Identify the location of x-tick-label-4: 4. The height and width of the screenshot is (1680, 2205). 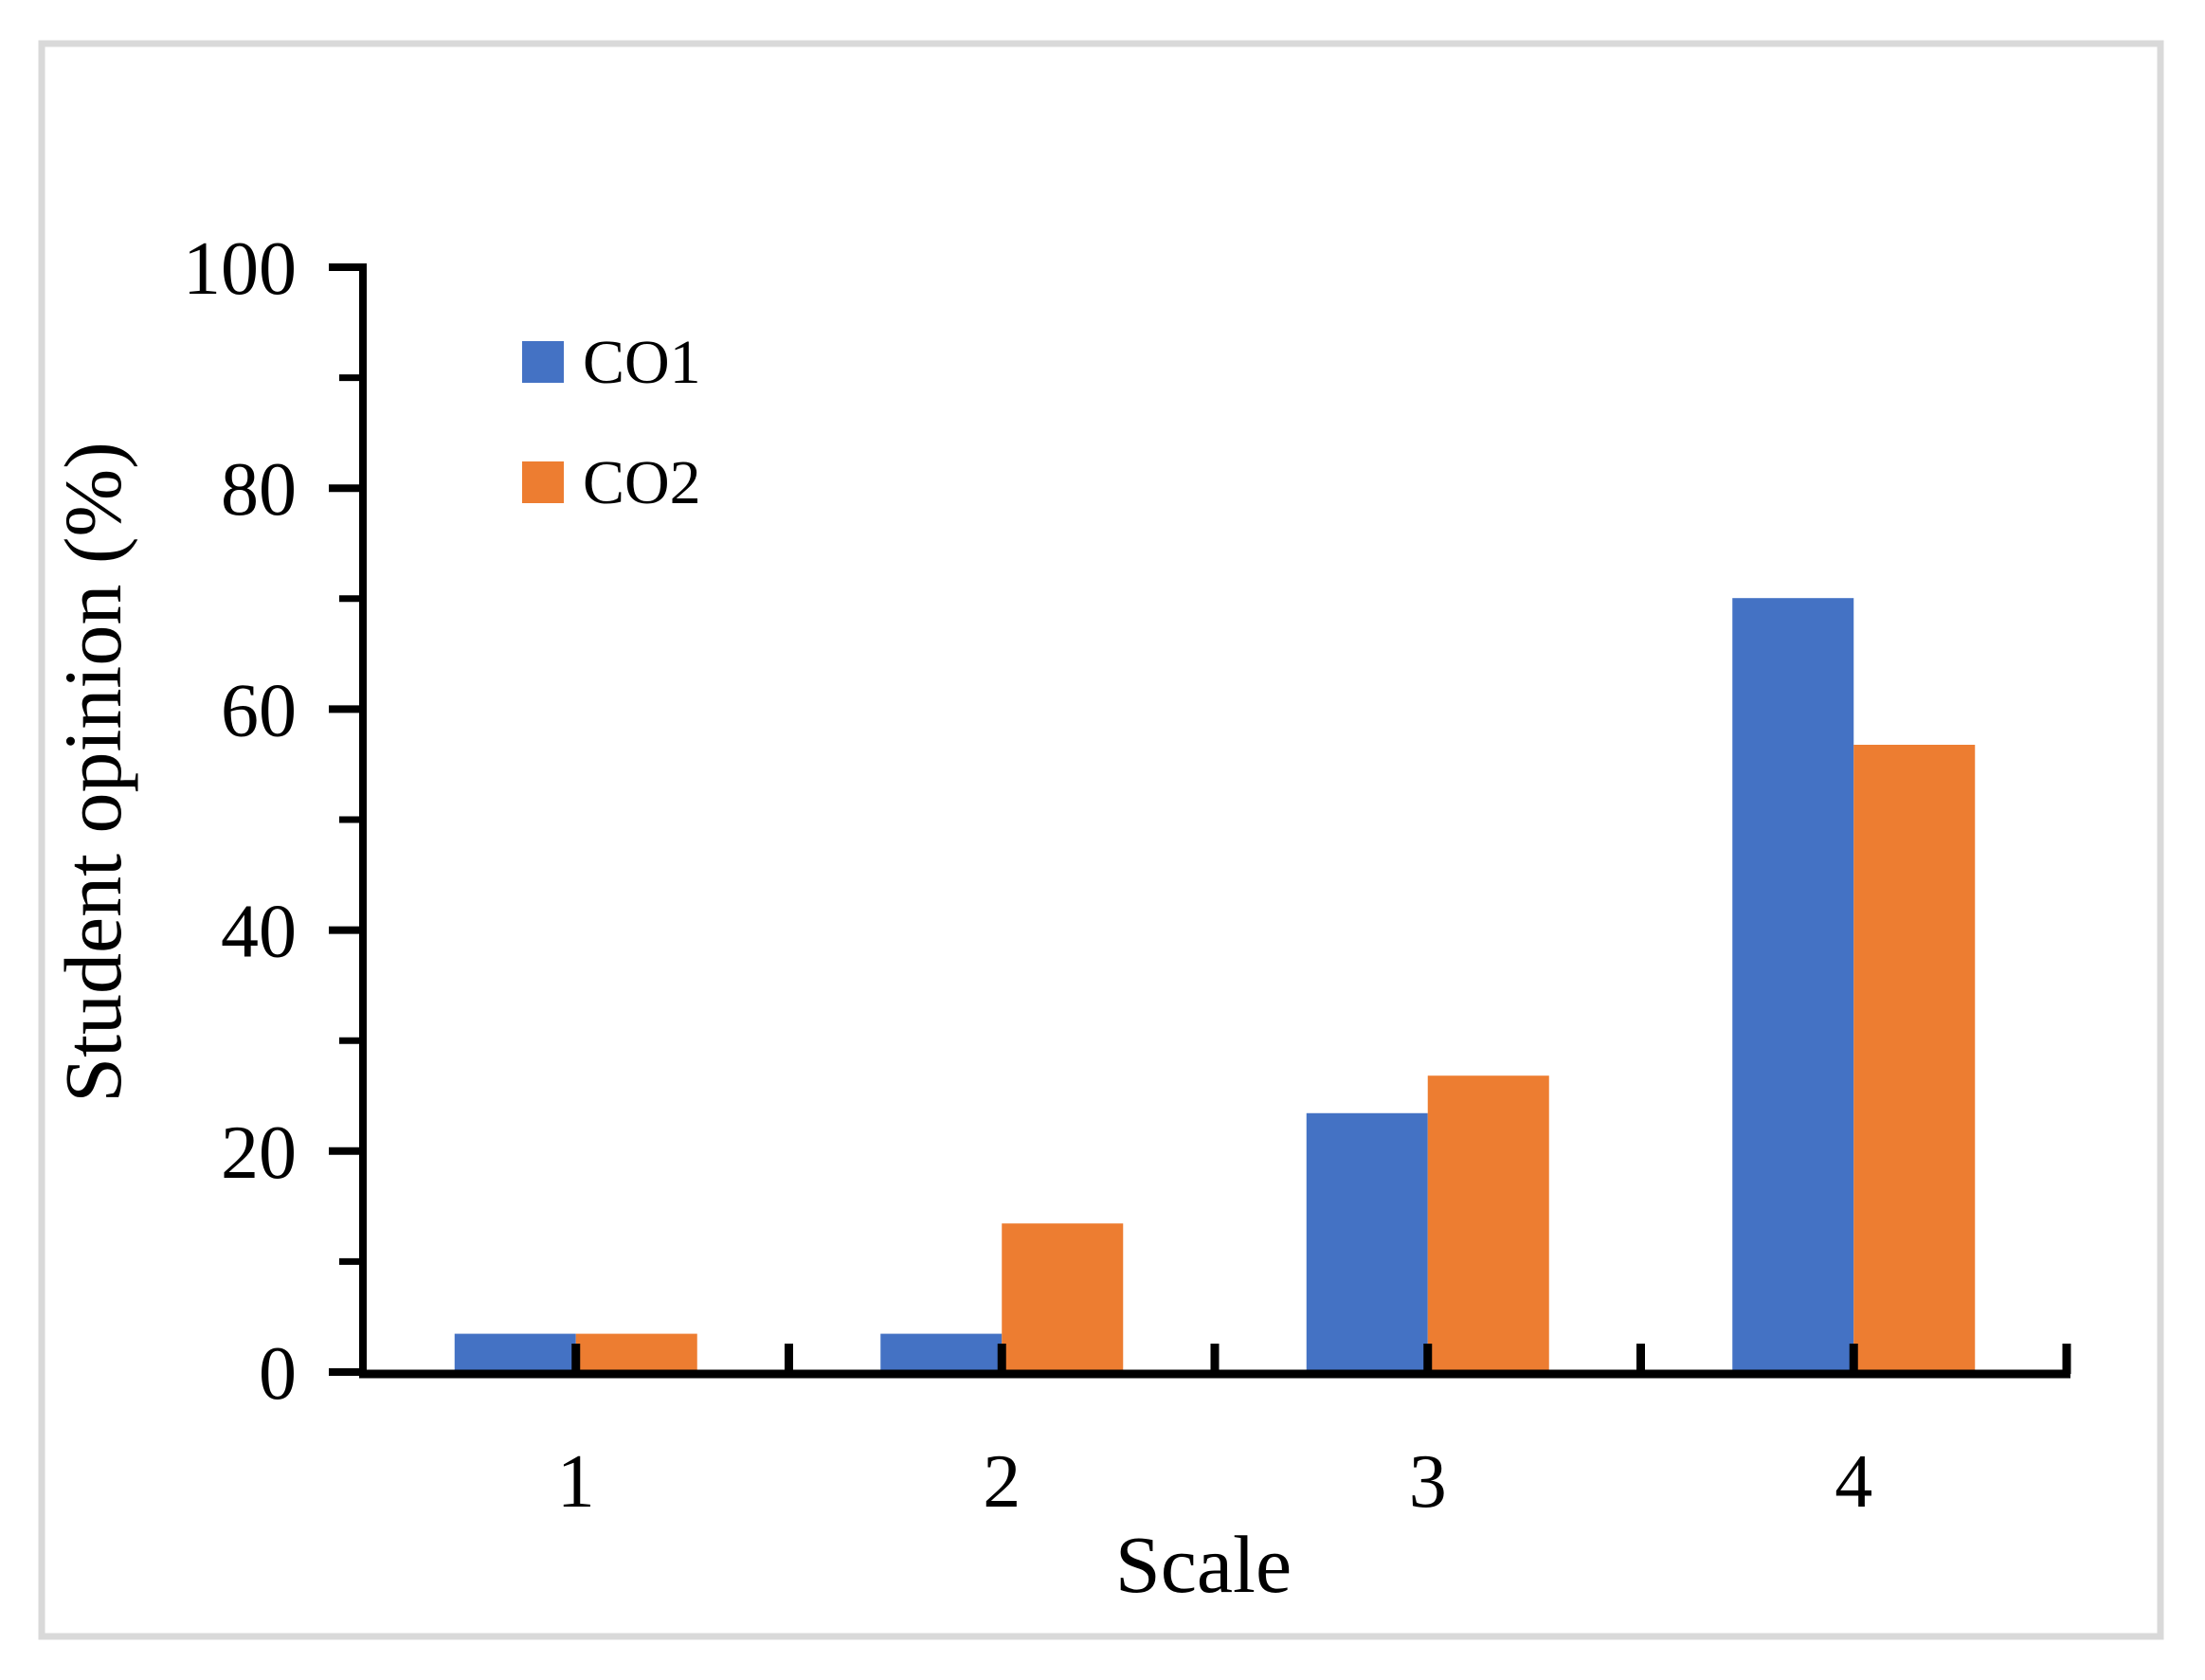
(1853, 1482).